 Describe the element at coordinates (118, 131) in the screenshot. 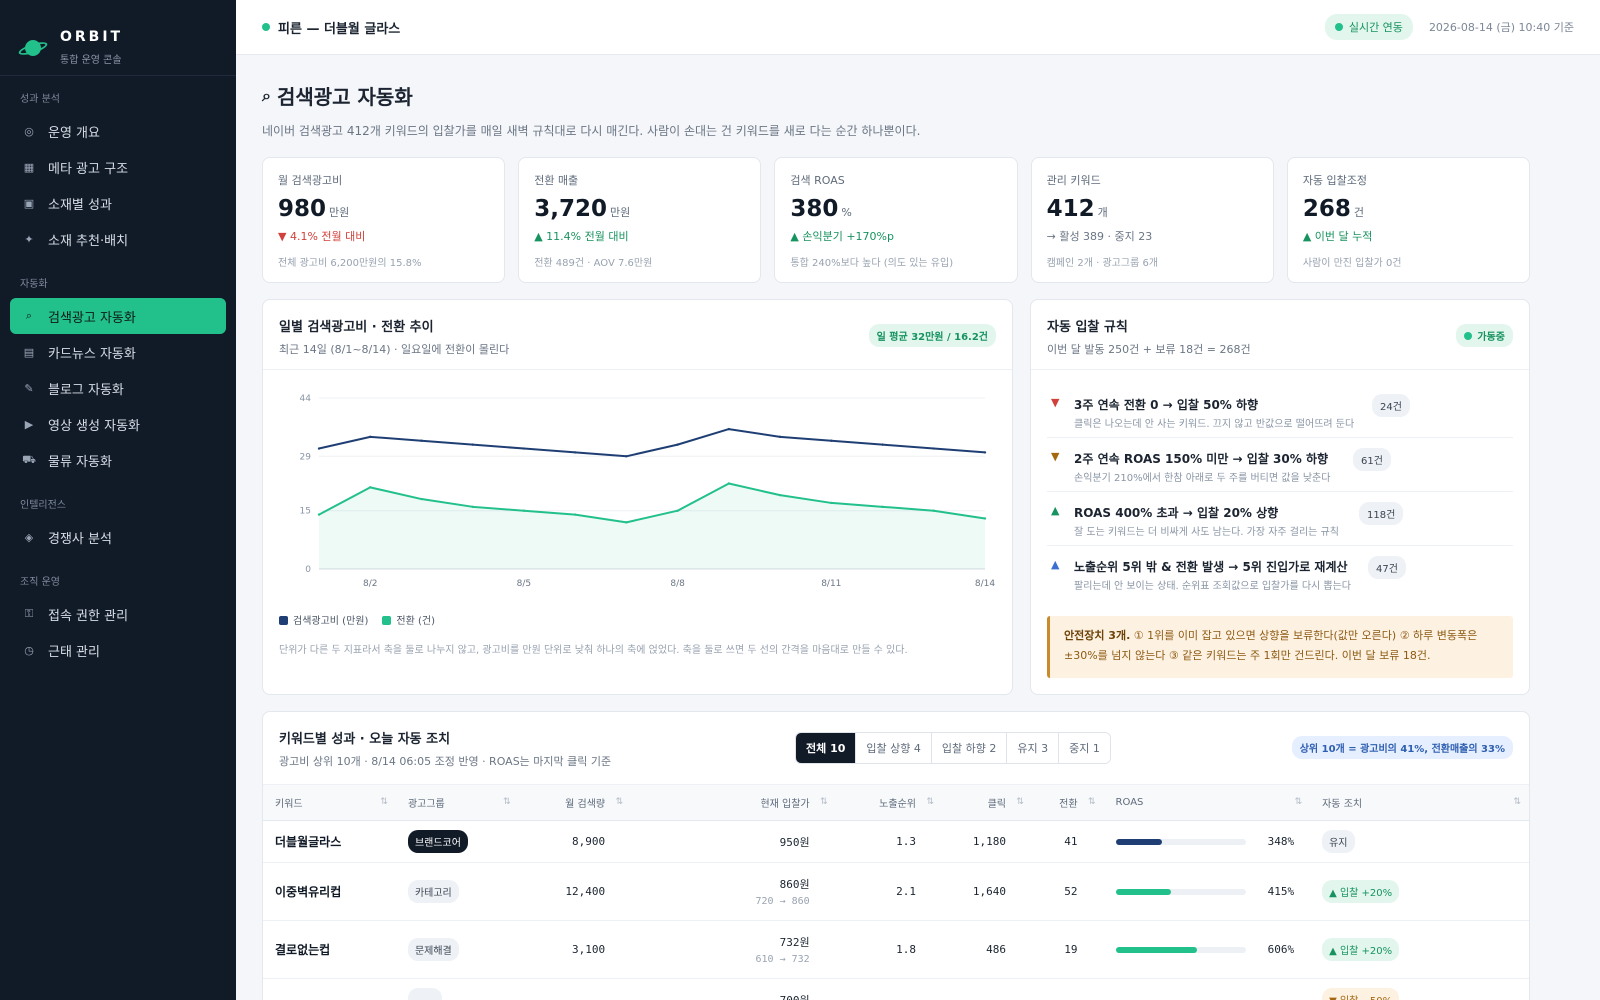

I see `sidebar-item-dashboard: ◎ 운영 개요` at that location.